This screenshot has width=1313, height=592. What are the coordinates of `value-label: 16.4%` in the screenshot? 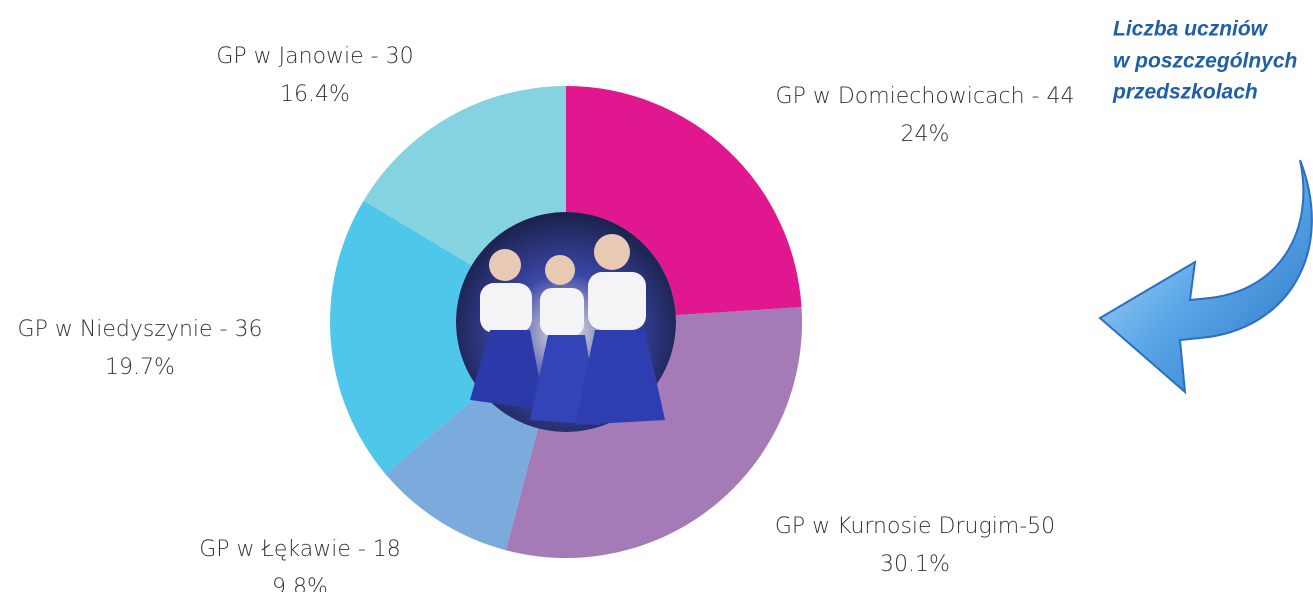 It's located at (315, 94).